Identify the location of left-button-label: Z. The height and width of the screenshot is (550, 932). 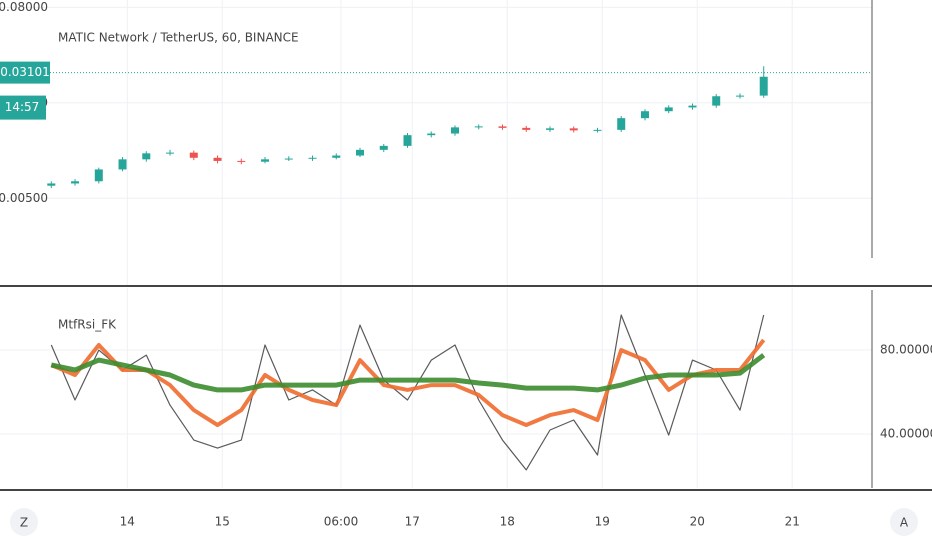
(24, 523).